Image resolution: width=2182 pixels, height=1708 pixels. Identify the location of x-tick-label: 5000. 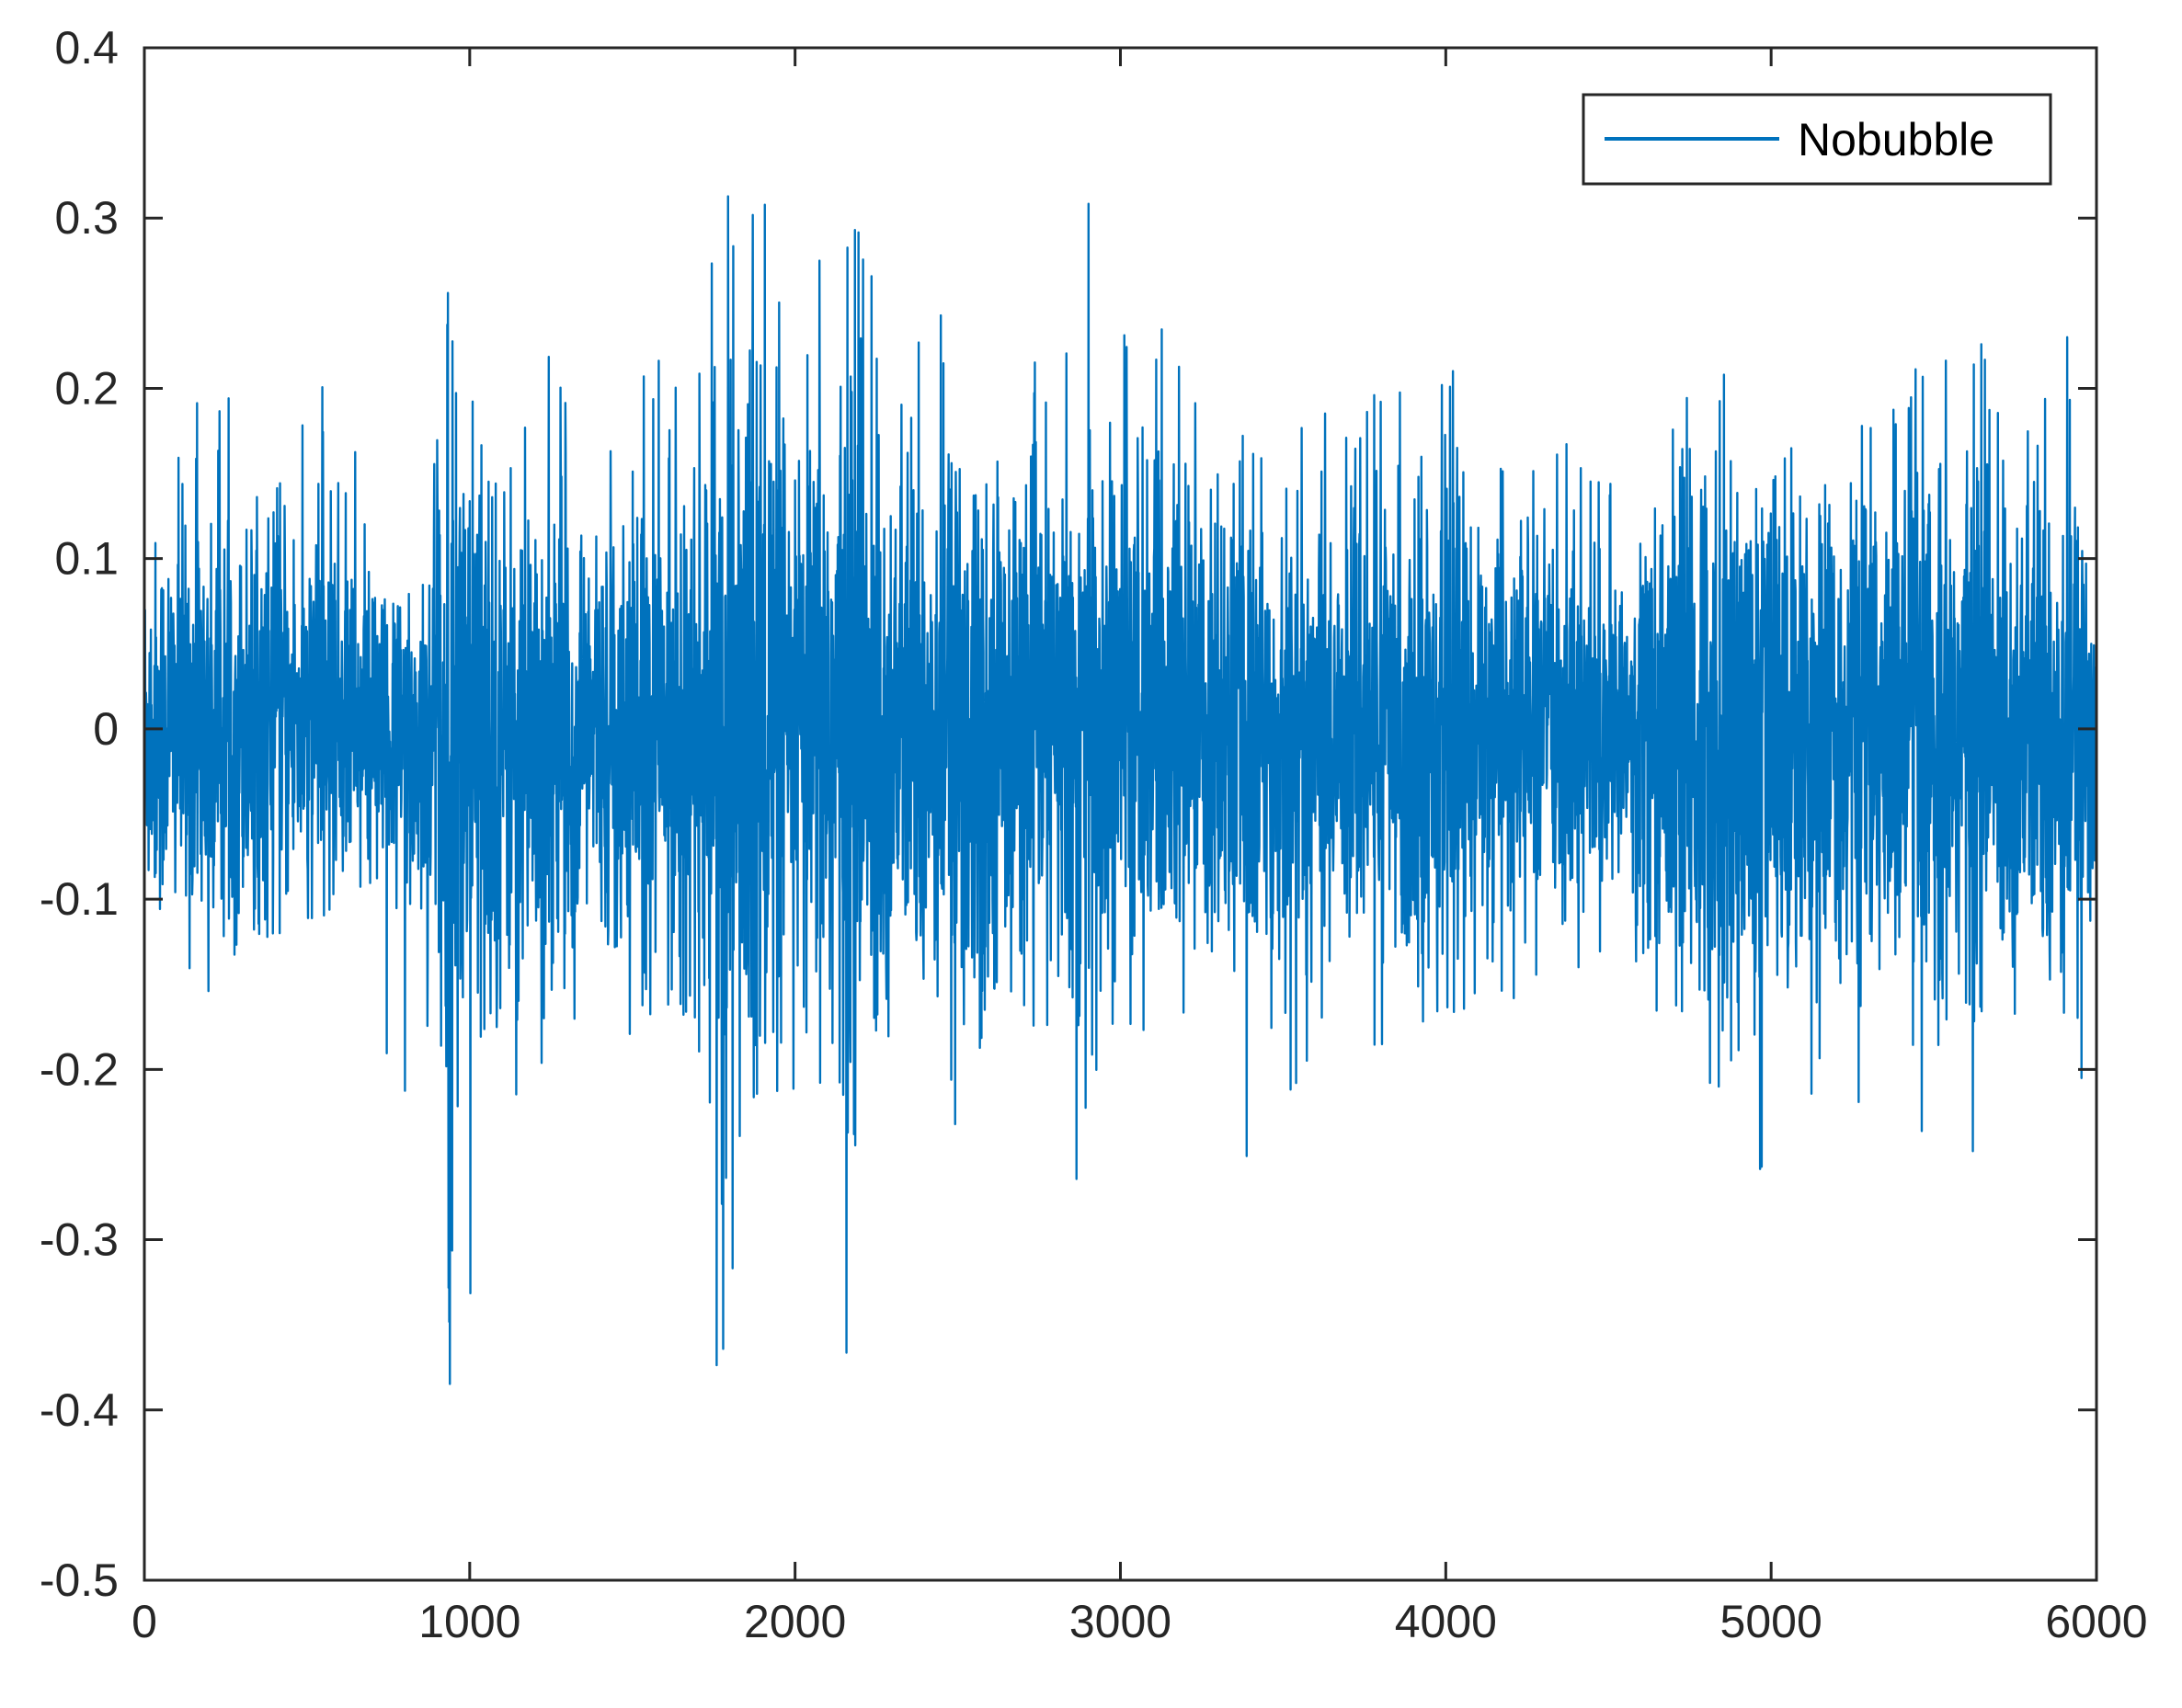
(1771, 1621).